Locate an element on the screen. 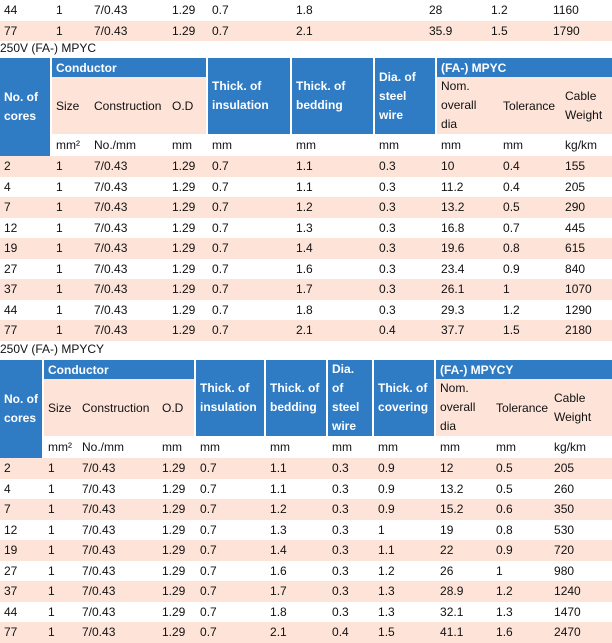 The height and width of the screenshot is (643, 612). table-cell: 10 is located at coordinates (468, 166).